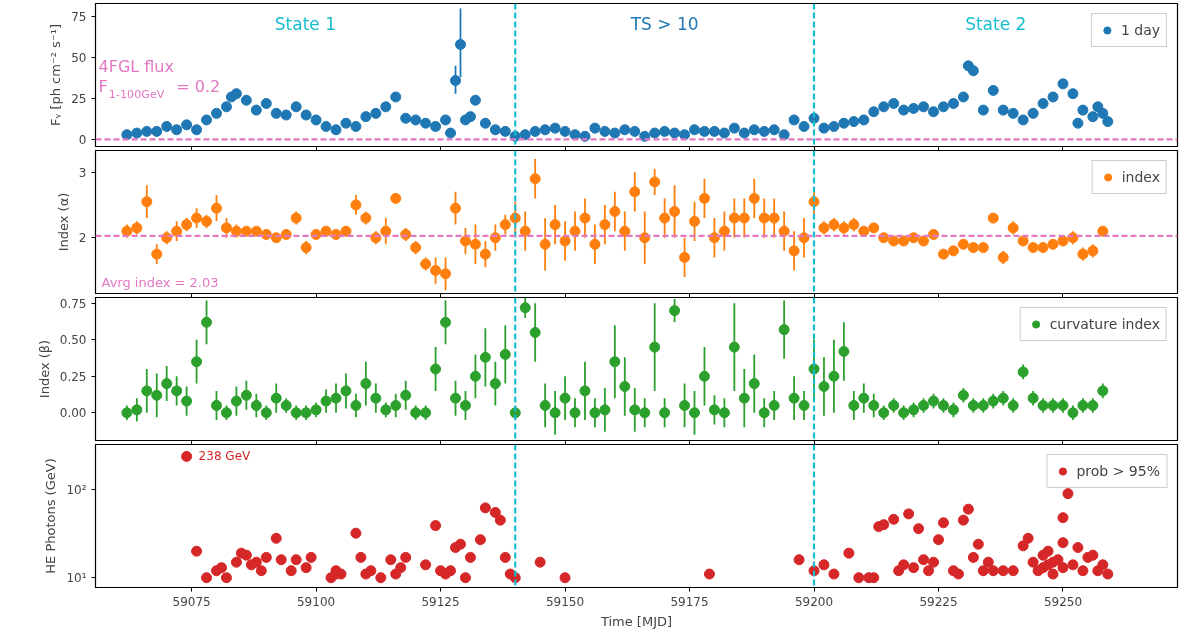 This screenshot has width=1187, height=641. What do you see at coordinates (51, 516) in the screenshot?
I see `y-axis-title: HE Photons (GeV)` at bounding box center [51, 516].